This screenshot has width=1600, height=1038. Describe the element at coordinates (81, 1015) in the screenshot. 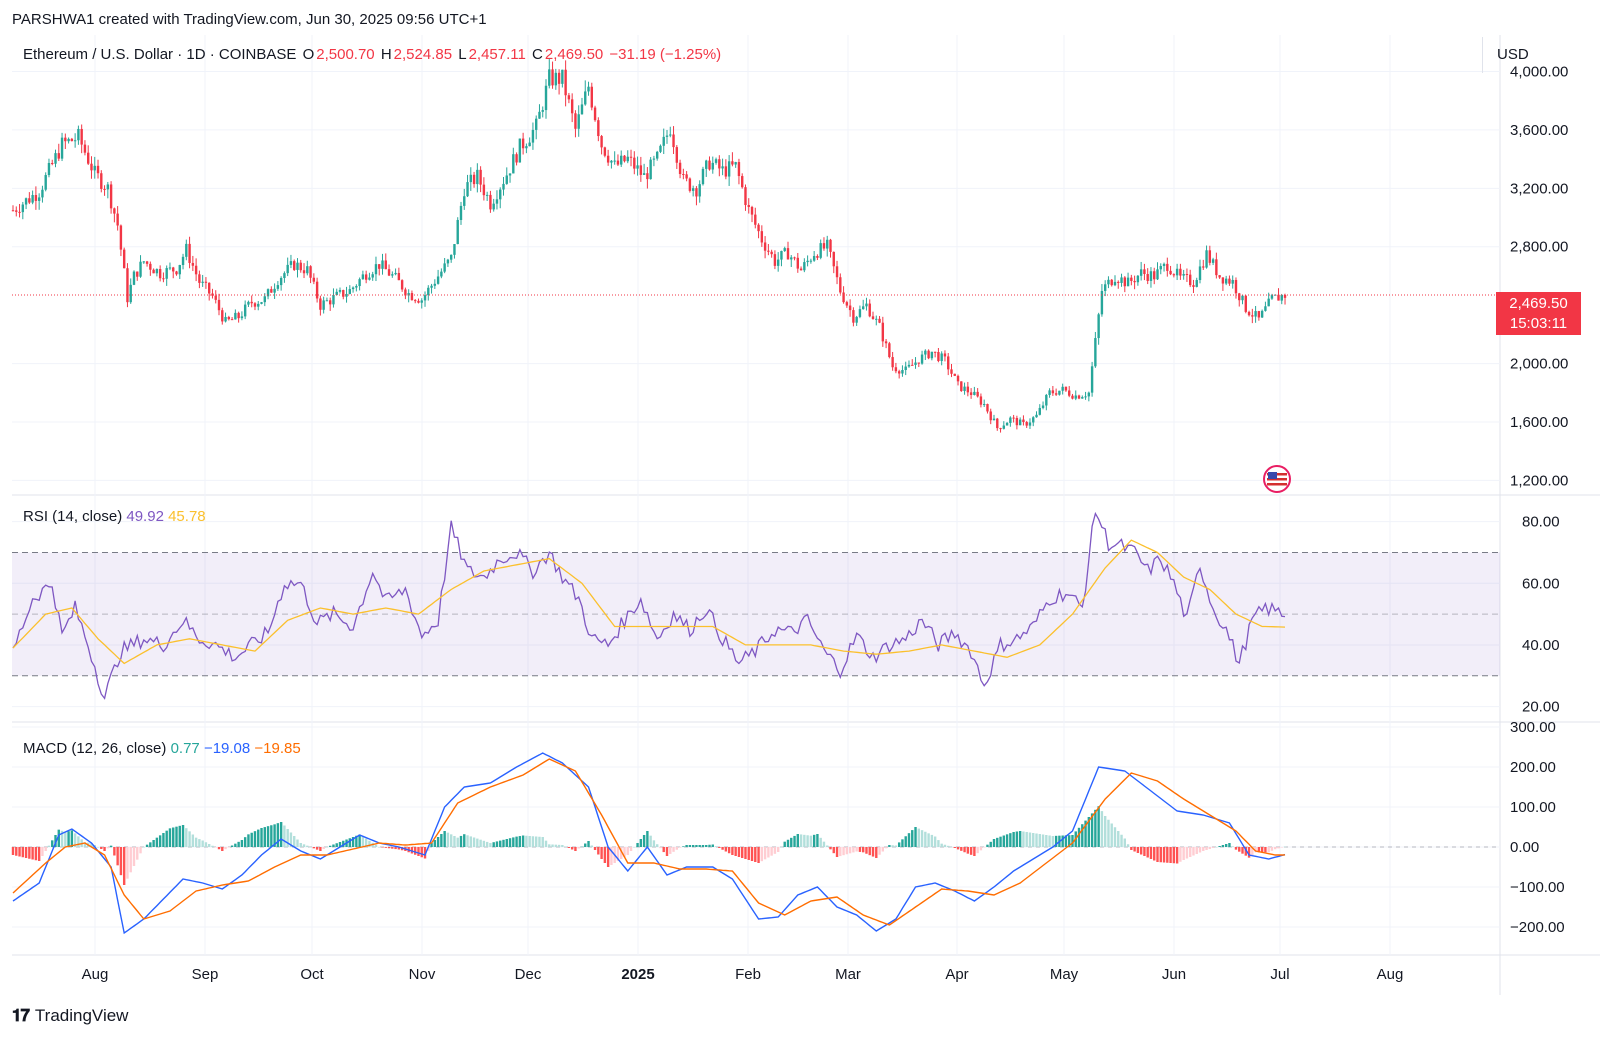

I see `brand-name: TradingView` at that location.